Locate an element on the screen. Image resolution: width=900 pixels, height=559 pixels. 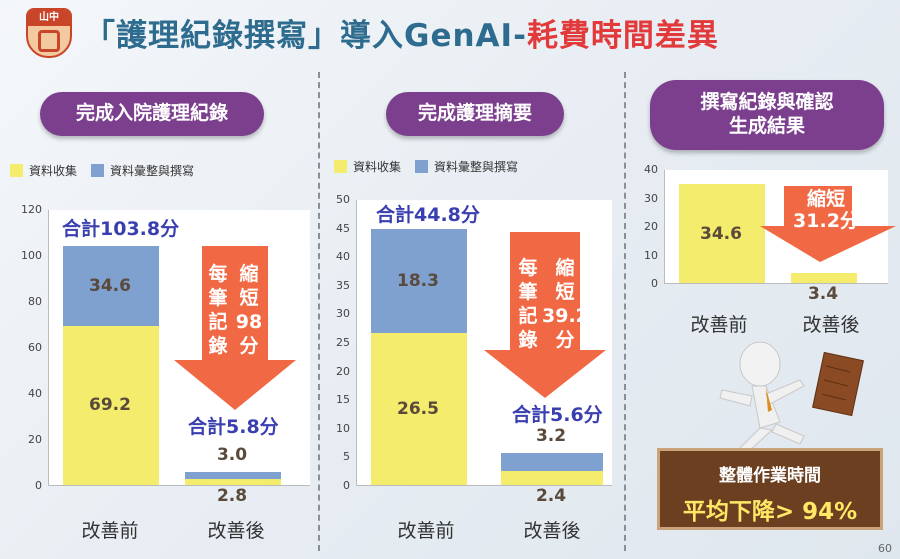
panel3-cat-before: 改善前 is located at coordinates (719, 325).